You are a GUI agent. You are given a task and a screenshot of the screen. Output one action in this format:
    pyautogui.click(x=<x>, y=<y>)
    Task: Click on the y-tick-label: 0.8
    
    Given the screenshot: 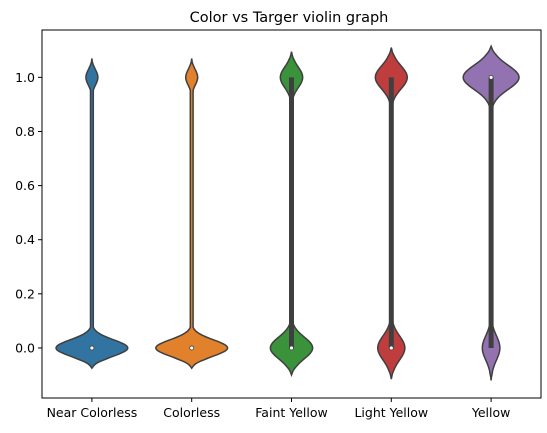 What is the action you would take?
    pyautogui.click(x=25, y=131)
    